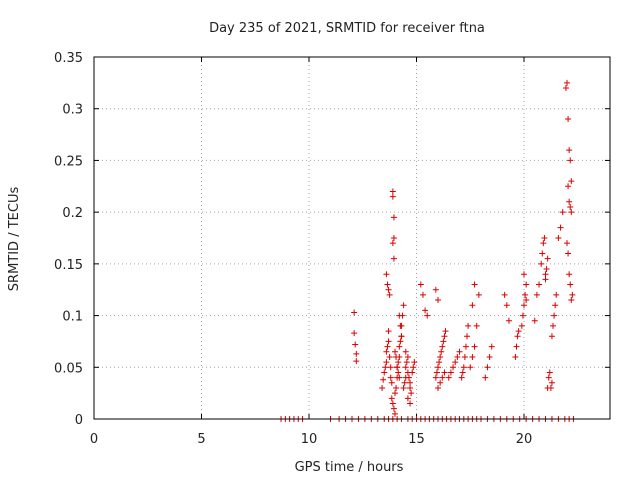  I want to click on y-tick-label: 0.05, so click(68, 368).